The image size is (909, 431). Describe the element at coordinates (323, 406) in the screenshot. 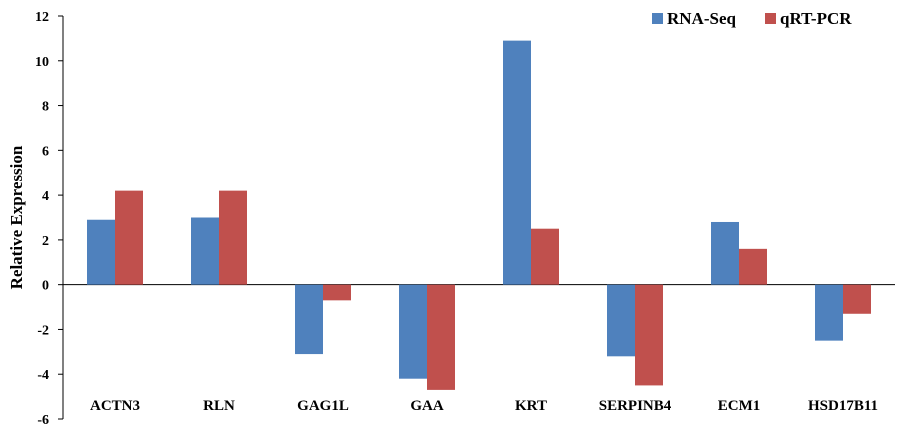

I see `category-label: GAG1L` at that location.